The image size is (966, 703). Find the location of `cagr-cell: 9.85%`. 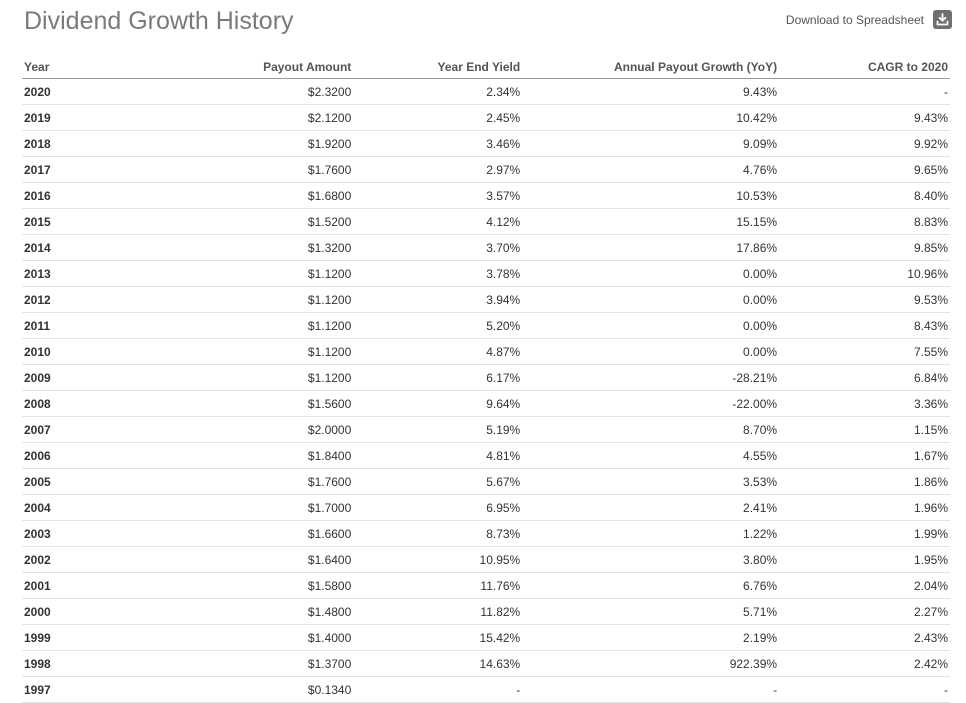

cagr-cell: 9.85% is located at coordinates (864, 247).